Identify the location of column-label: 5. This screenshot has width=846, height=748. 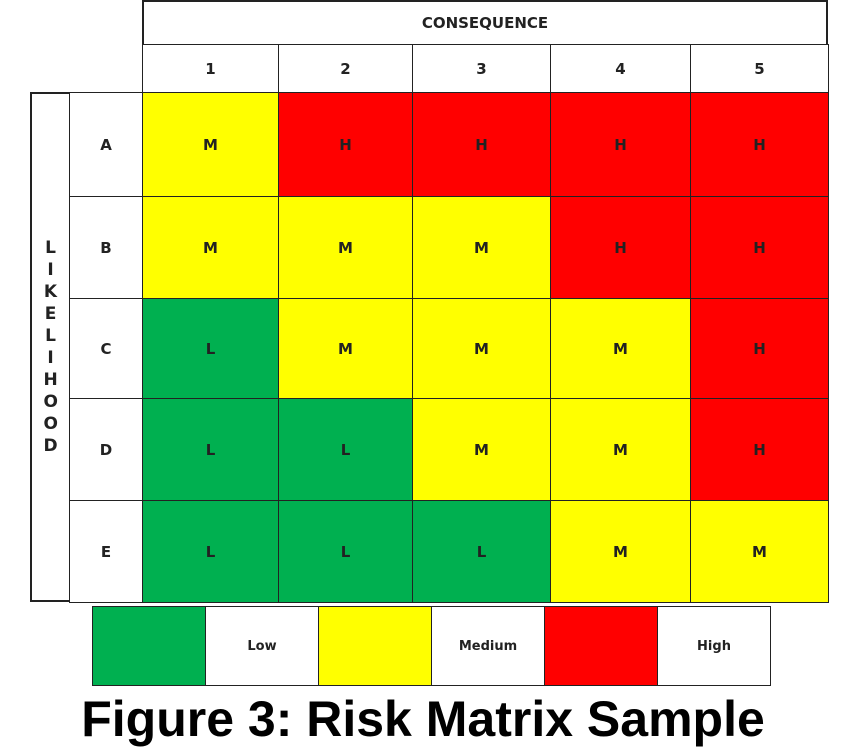
(759, 68).